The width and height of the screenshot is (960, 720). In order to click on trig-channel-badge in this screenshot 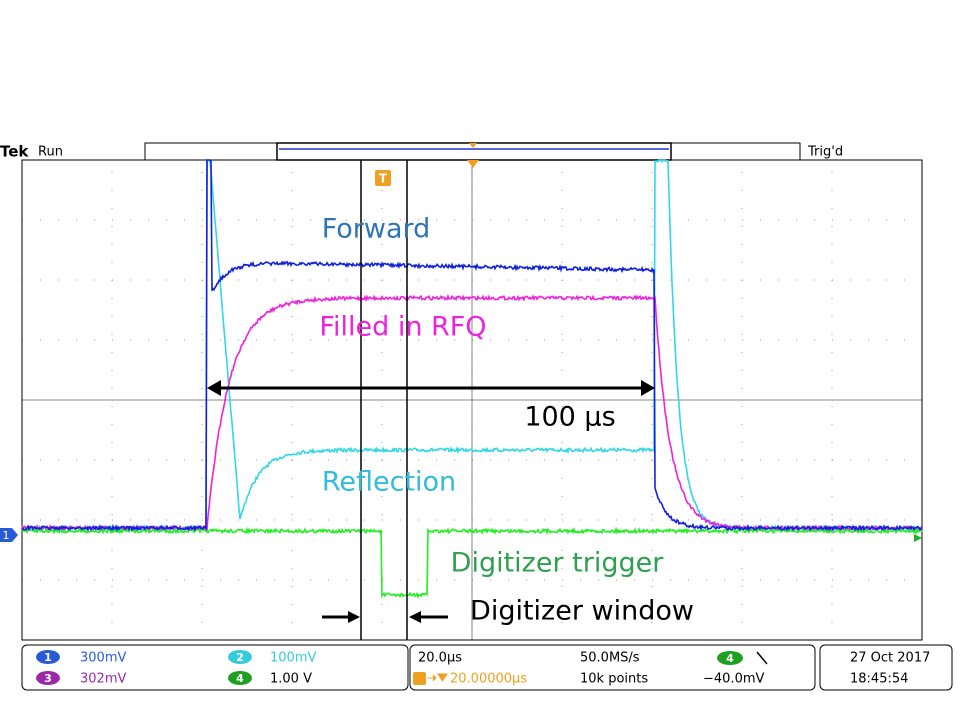, I will do `click(730, 658)`.